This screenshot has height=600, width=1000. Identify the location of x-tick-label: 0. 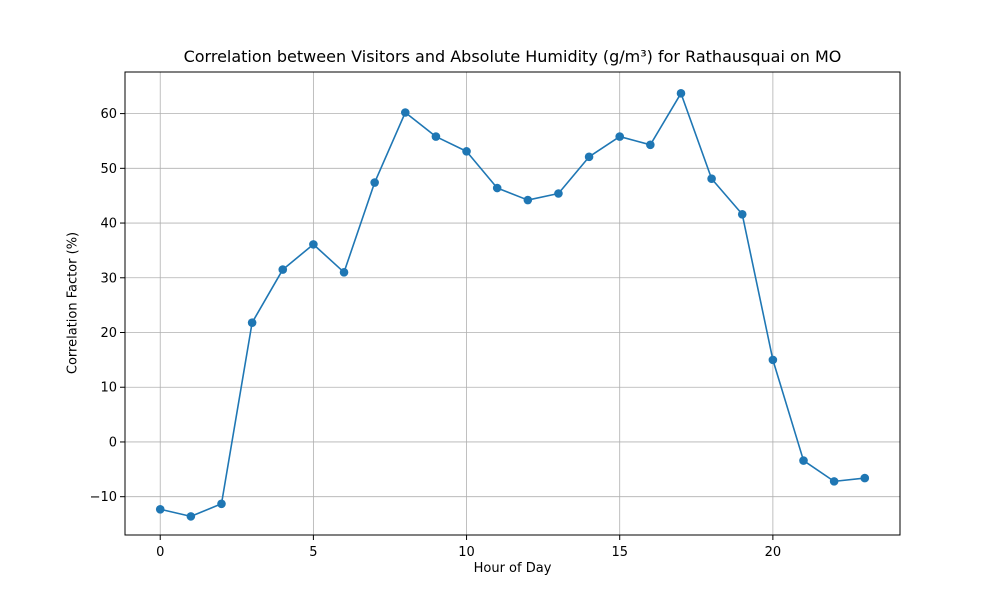
(160, 552).